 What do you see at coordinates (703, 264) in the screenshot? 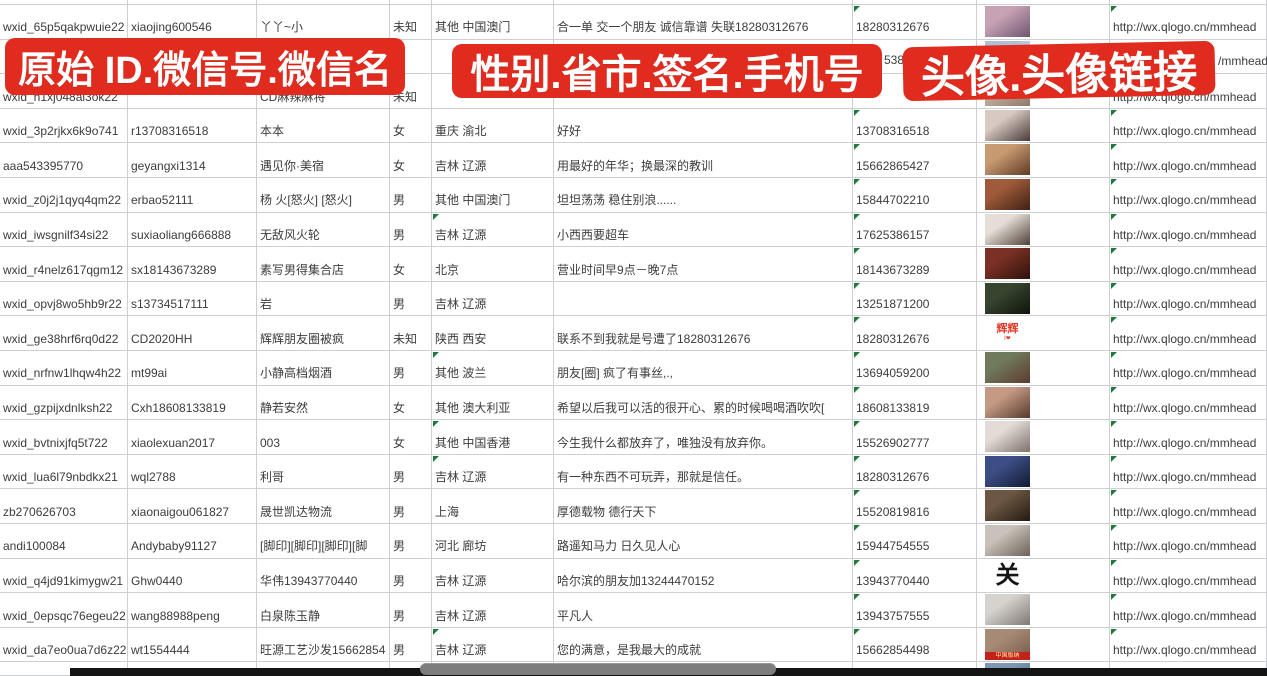
I see `cell-signature: 营业时间早9点－晚7点` at bounding box center [703, 264].